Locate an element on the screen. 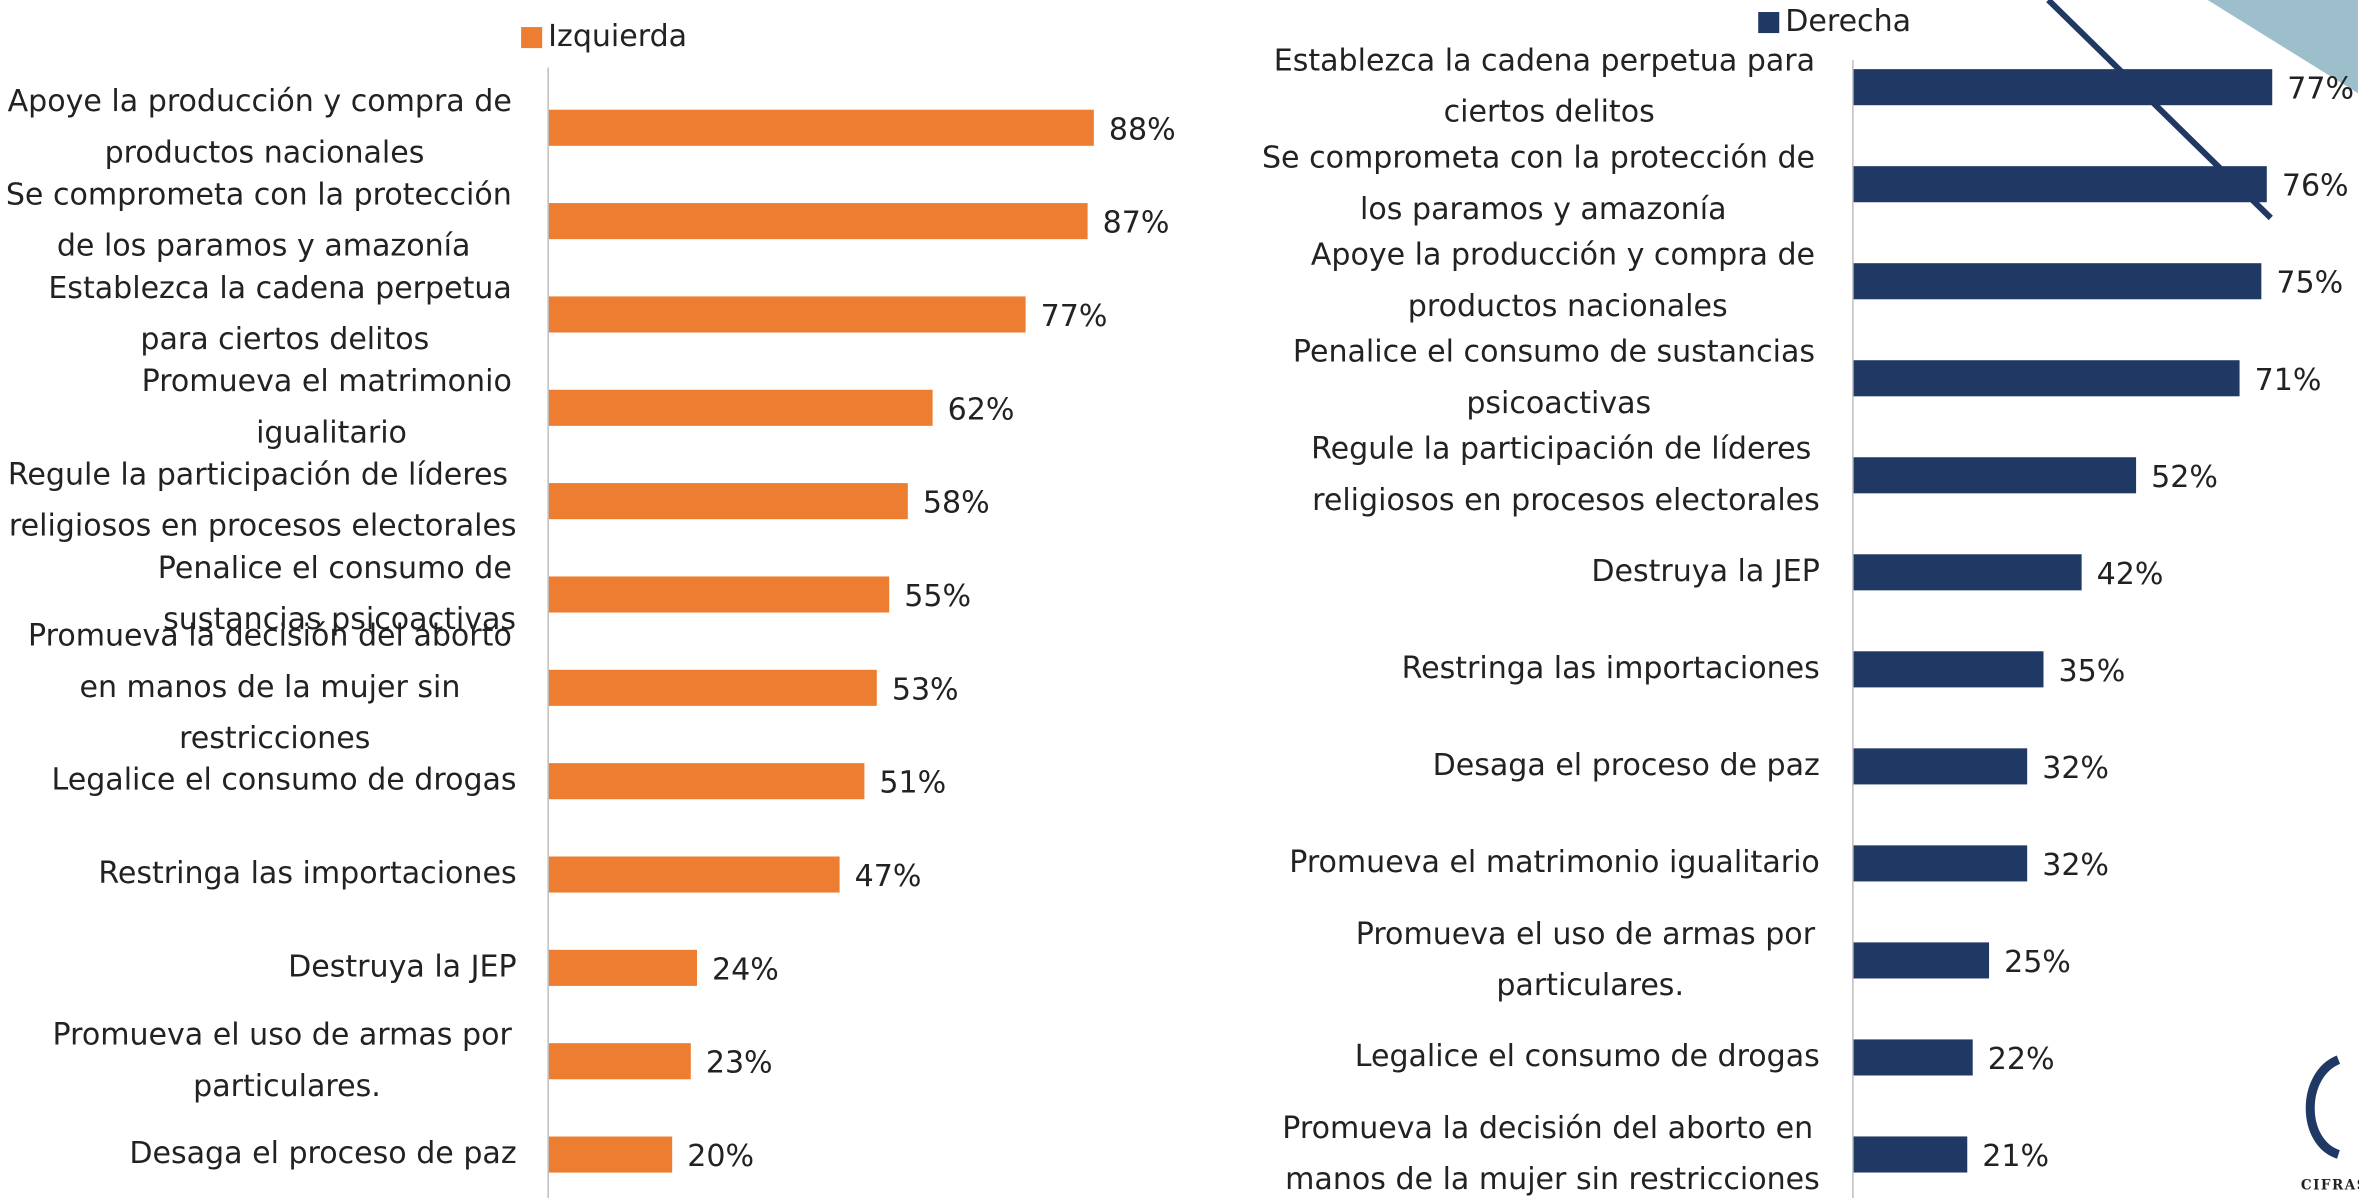 This screenshot has height=1198, width=2359. value-label: 75% is located at coordinates (2309, 283).